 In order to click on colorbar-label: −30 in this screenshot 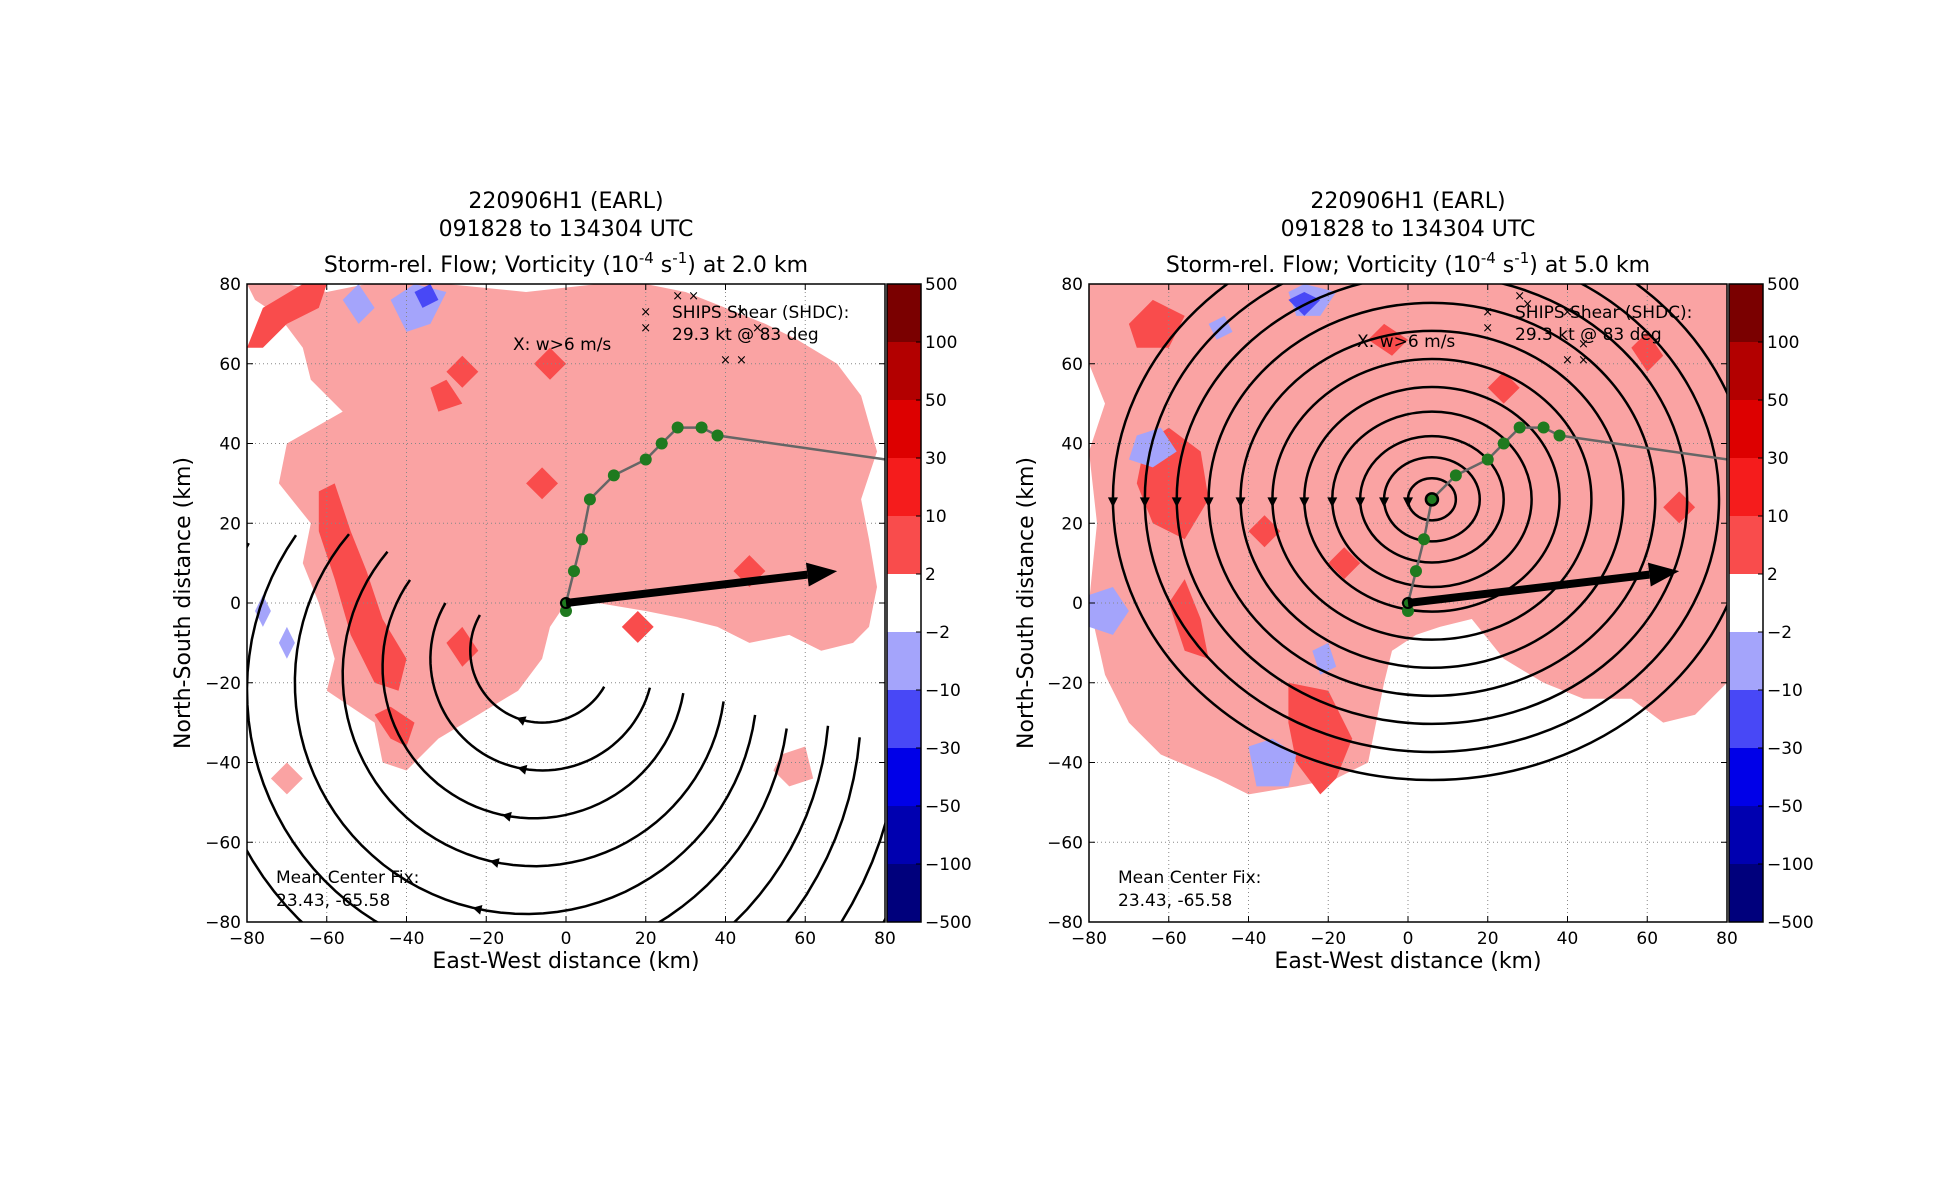, I will do `click(943, 749)`.